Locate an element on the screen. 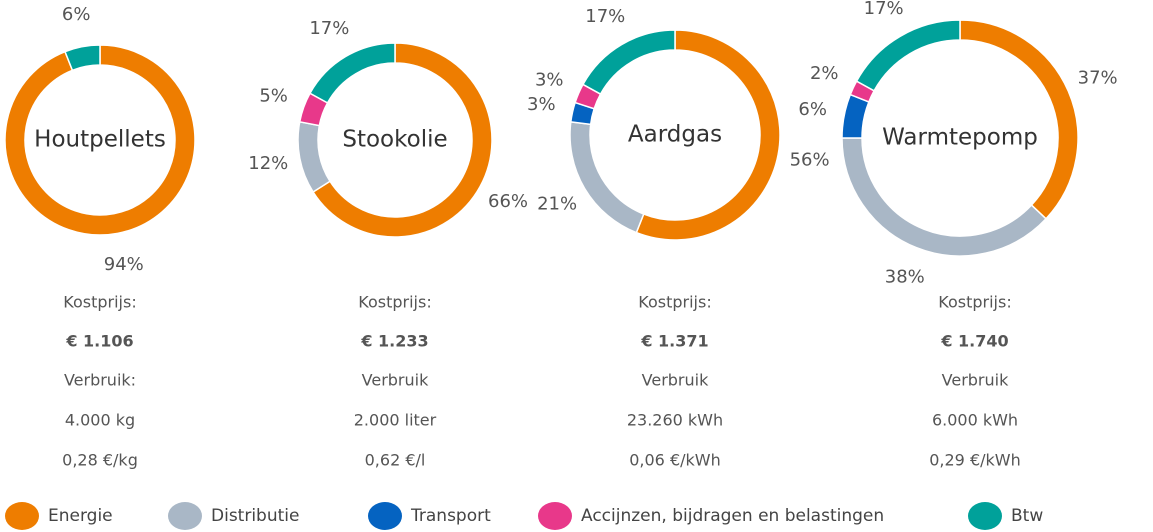 The width and height of the screenshot is (1153, 532). data-label: 94% is located at coordinates (124, 264).